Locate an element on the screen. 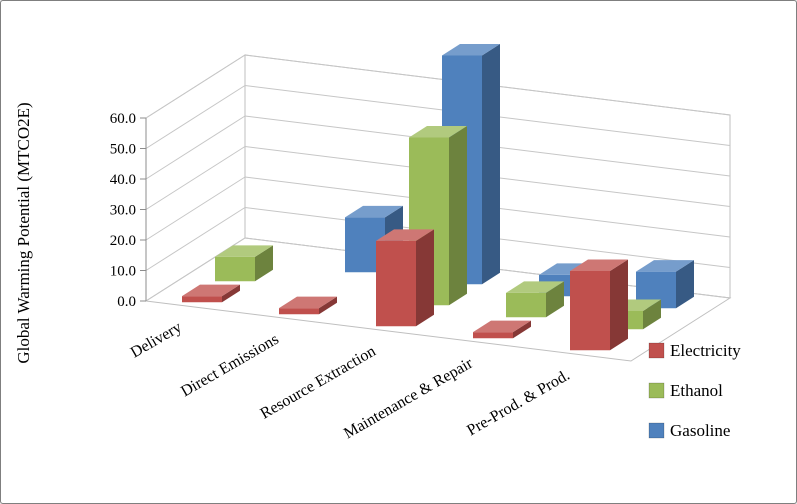 The width and height of the screenshot is (797, 504). legend-label-ethanol: Ethanol is located at coordinates (696, 390).